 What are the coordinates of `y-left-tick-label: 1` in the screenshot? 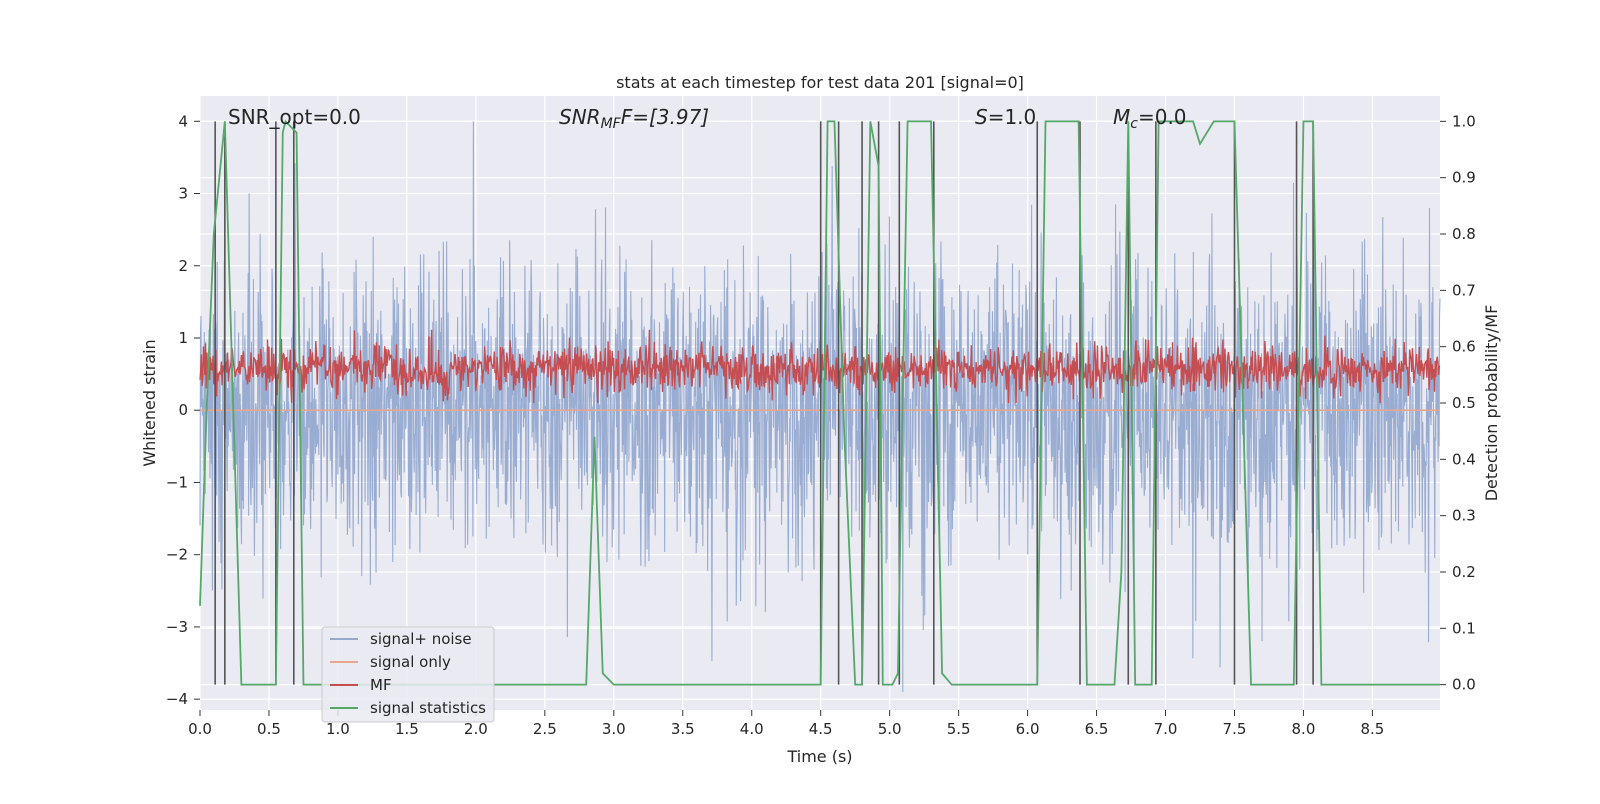 It's located at (183, 338).